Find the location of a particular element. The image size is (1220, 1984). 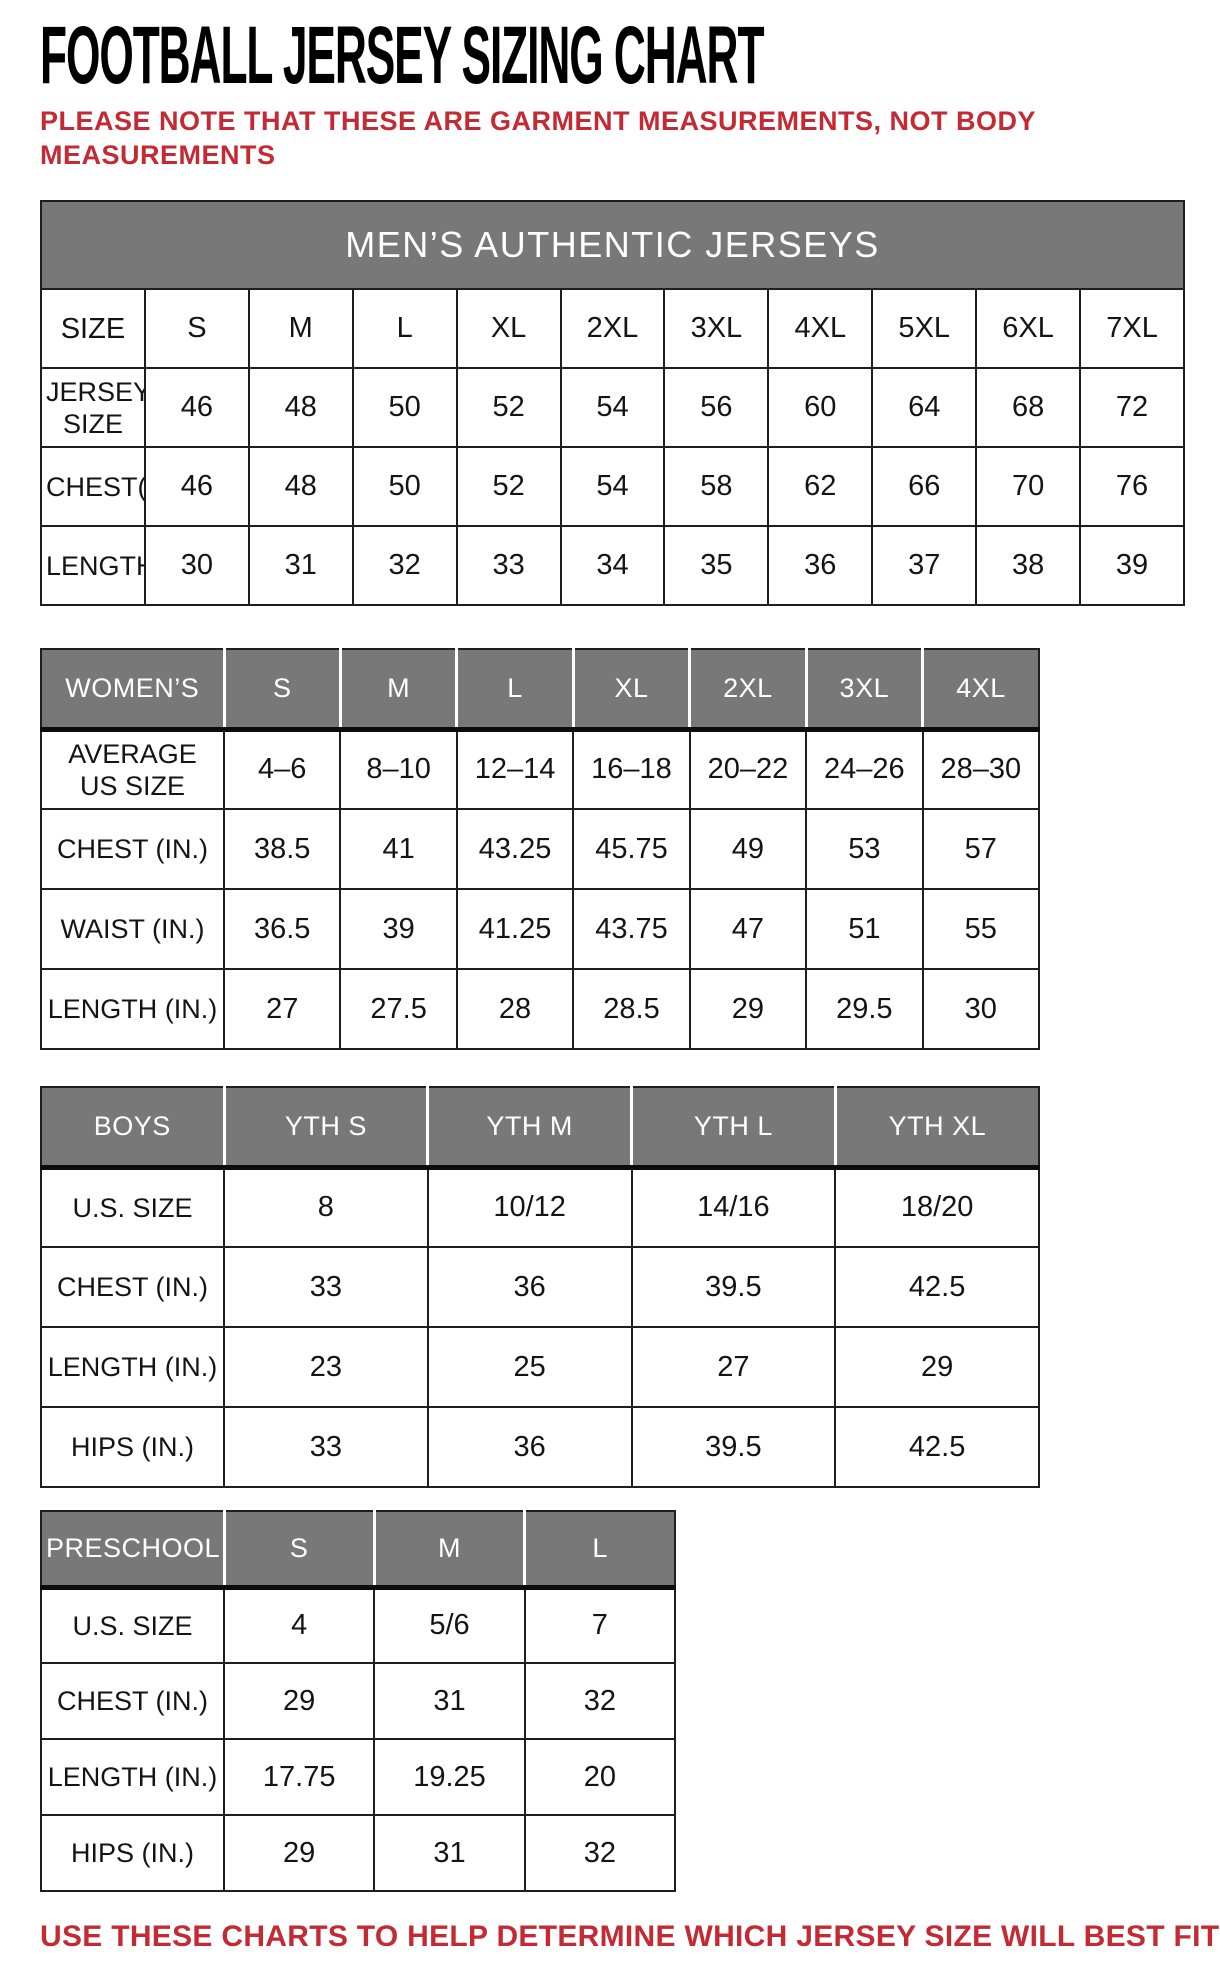

cell: 30 is located at coordinates (981, 1009).